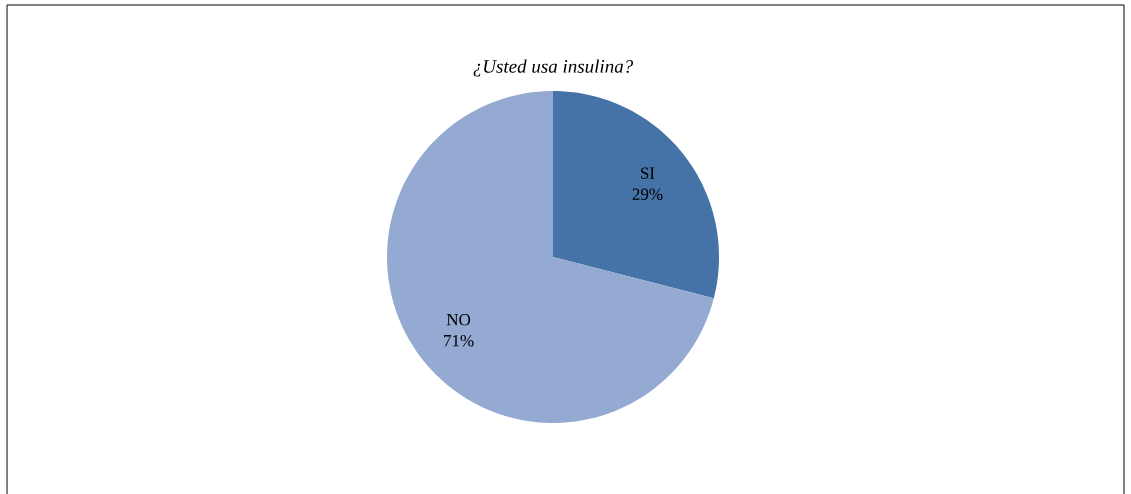 This screenshot has width=1131, height=494. Describe the element at coordinates (648, 173) in the screenshot. I see `slice-label: SI` at that location.